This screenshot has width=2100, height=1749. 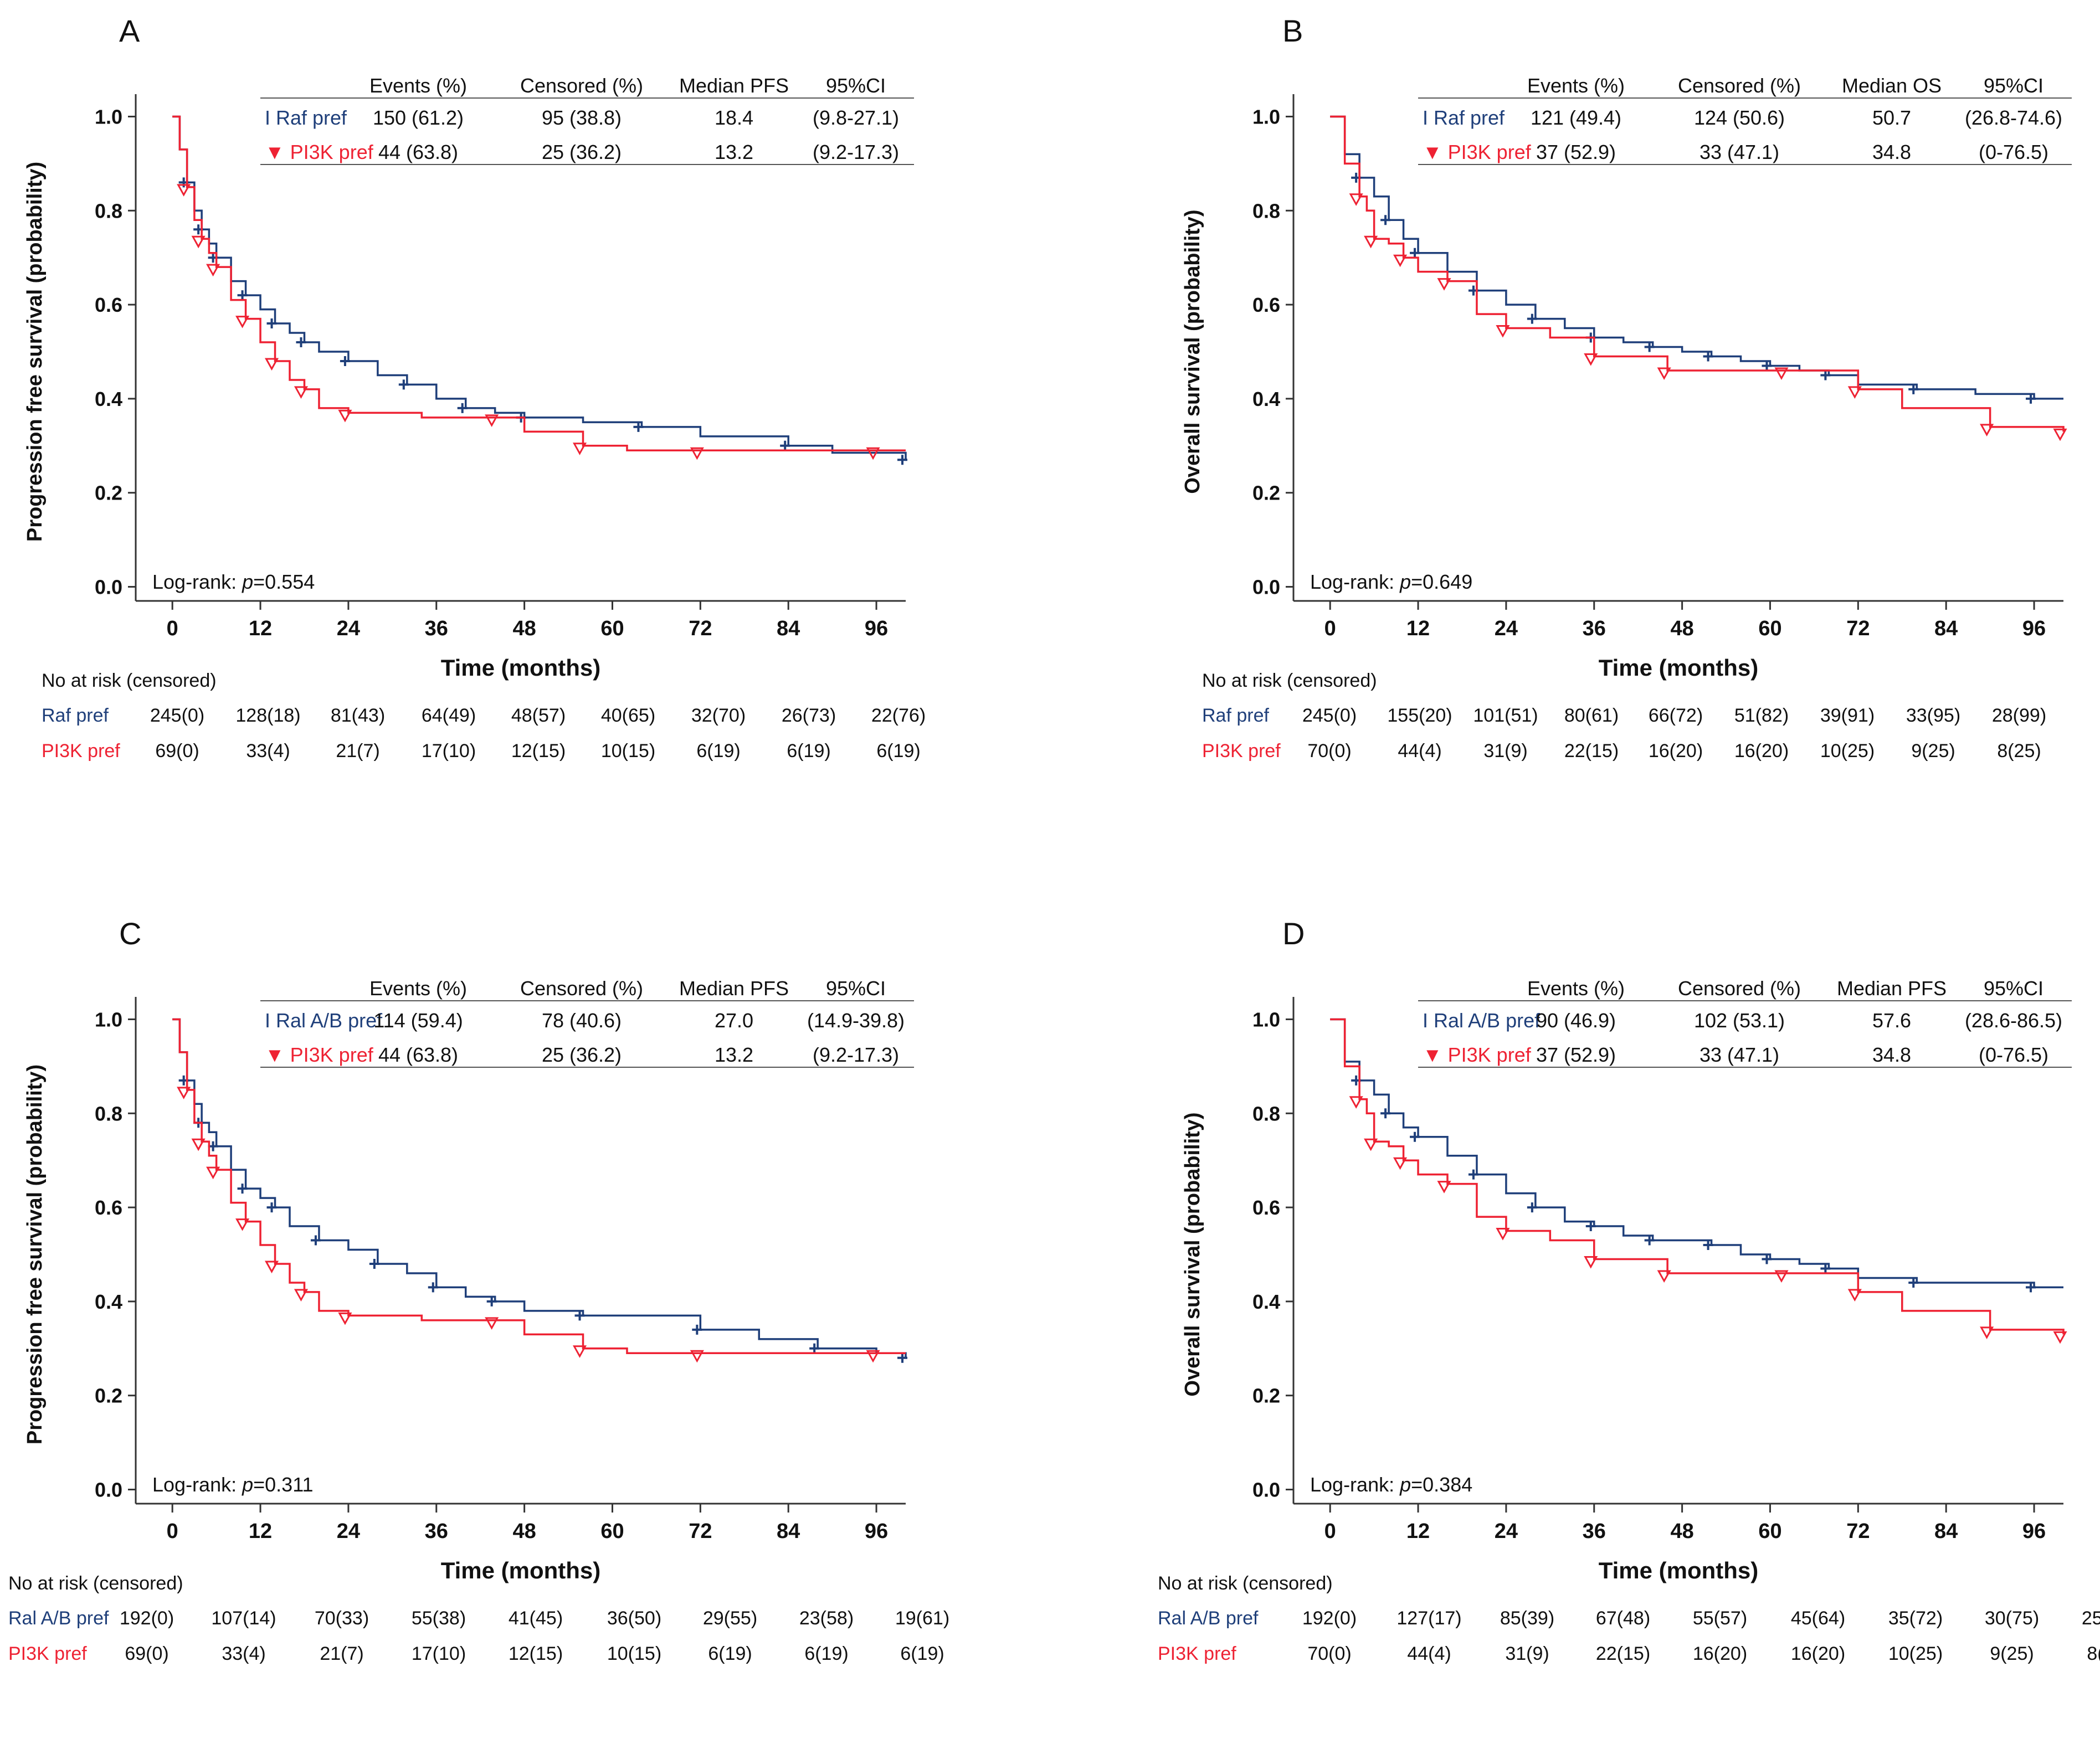 What do you see at coordinates (267, 715) in the screenshot?
I see `at-risk-value: 128(18)` at bounding box center [267, 715].